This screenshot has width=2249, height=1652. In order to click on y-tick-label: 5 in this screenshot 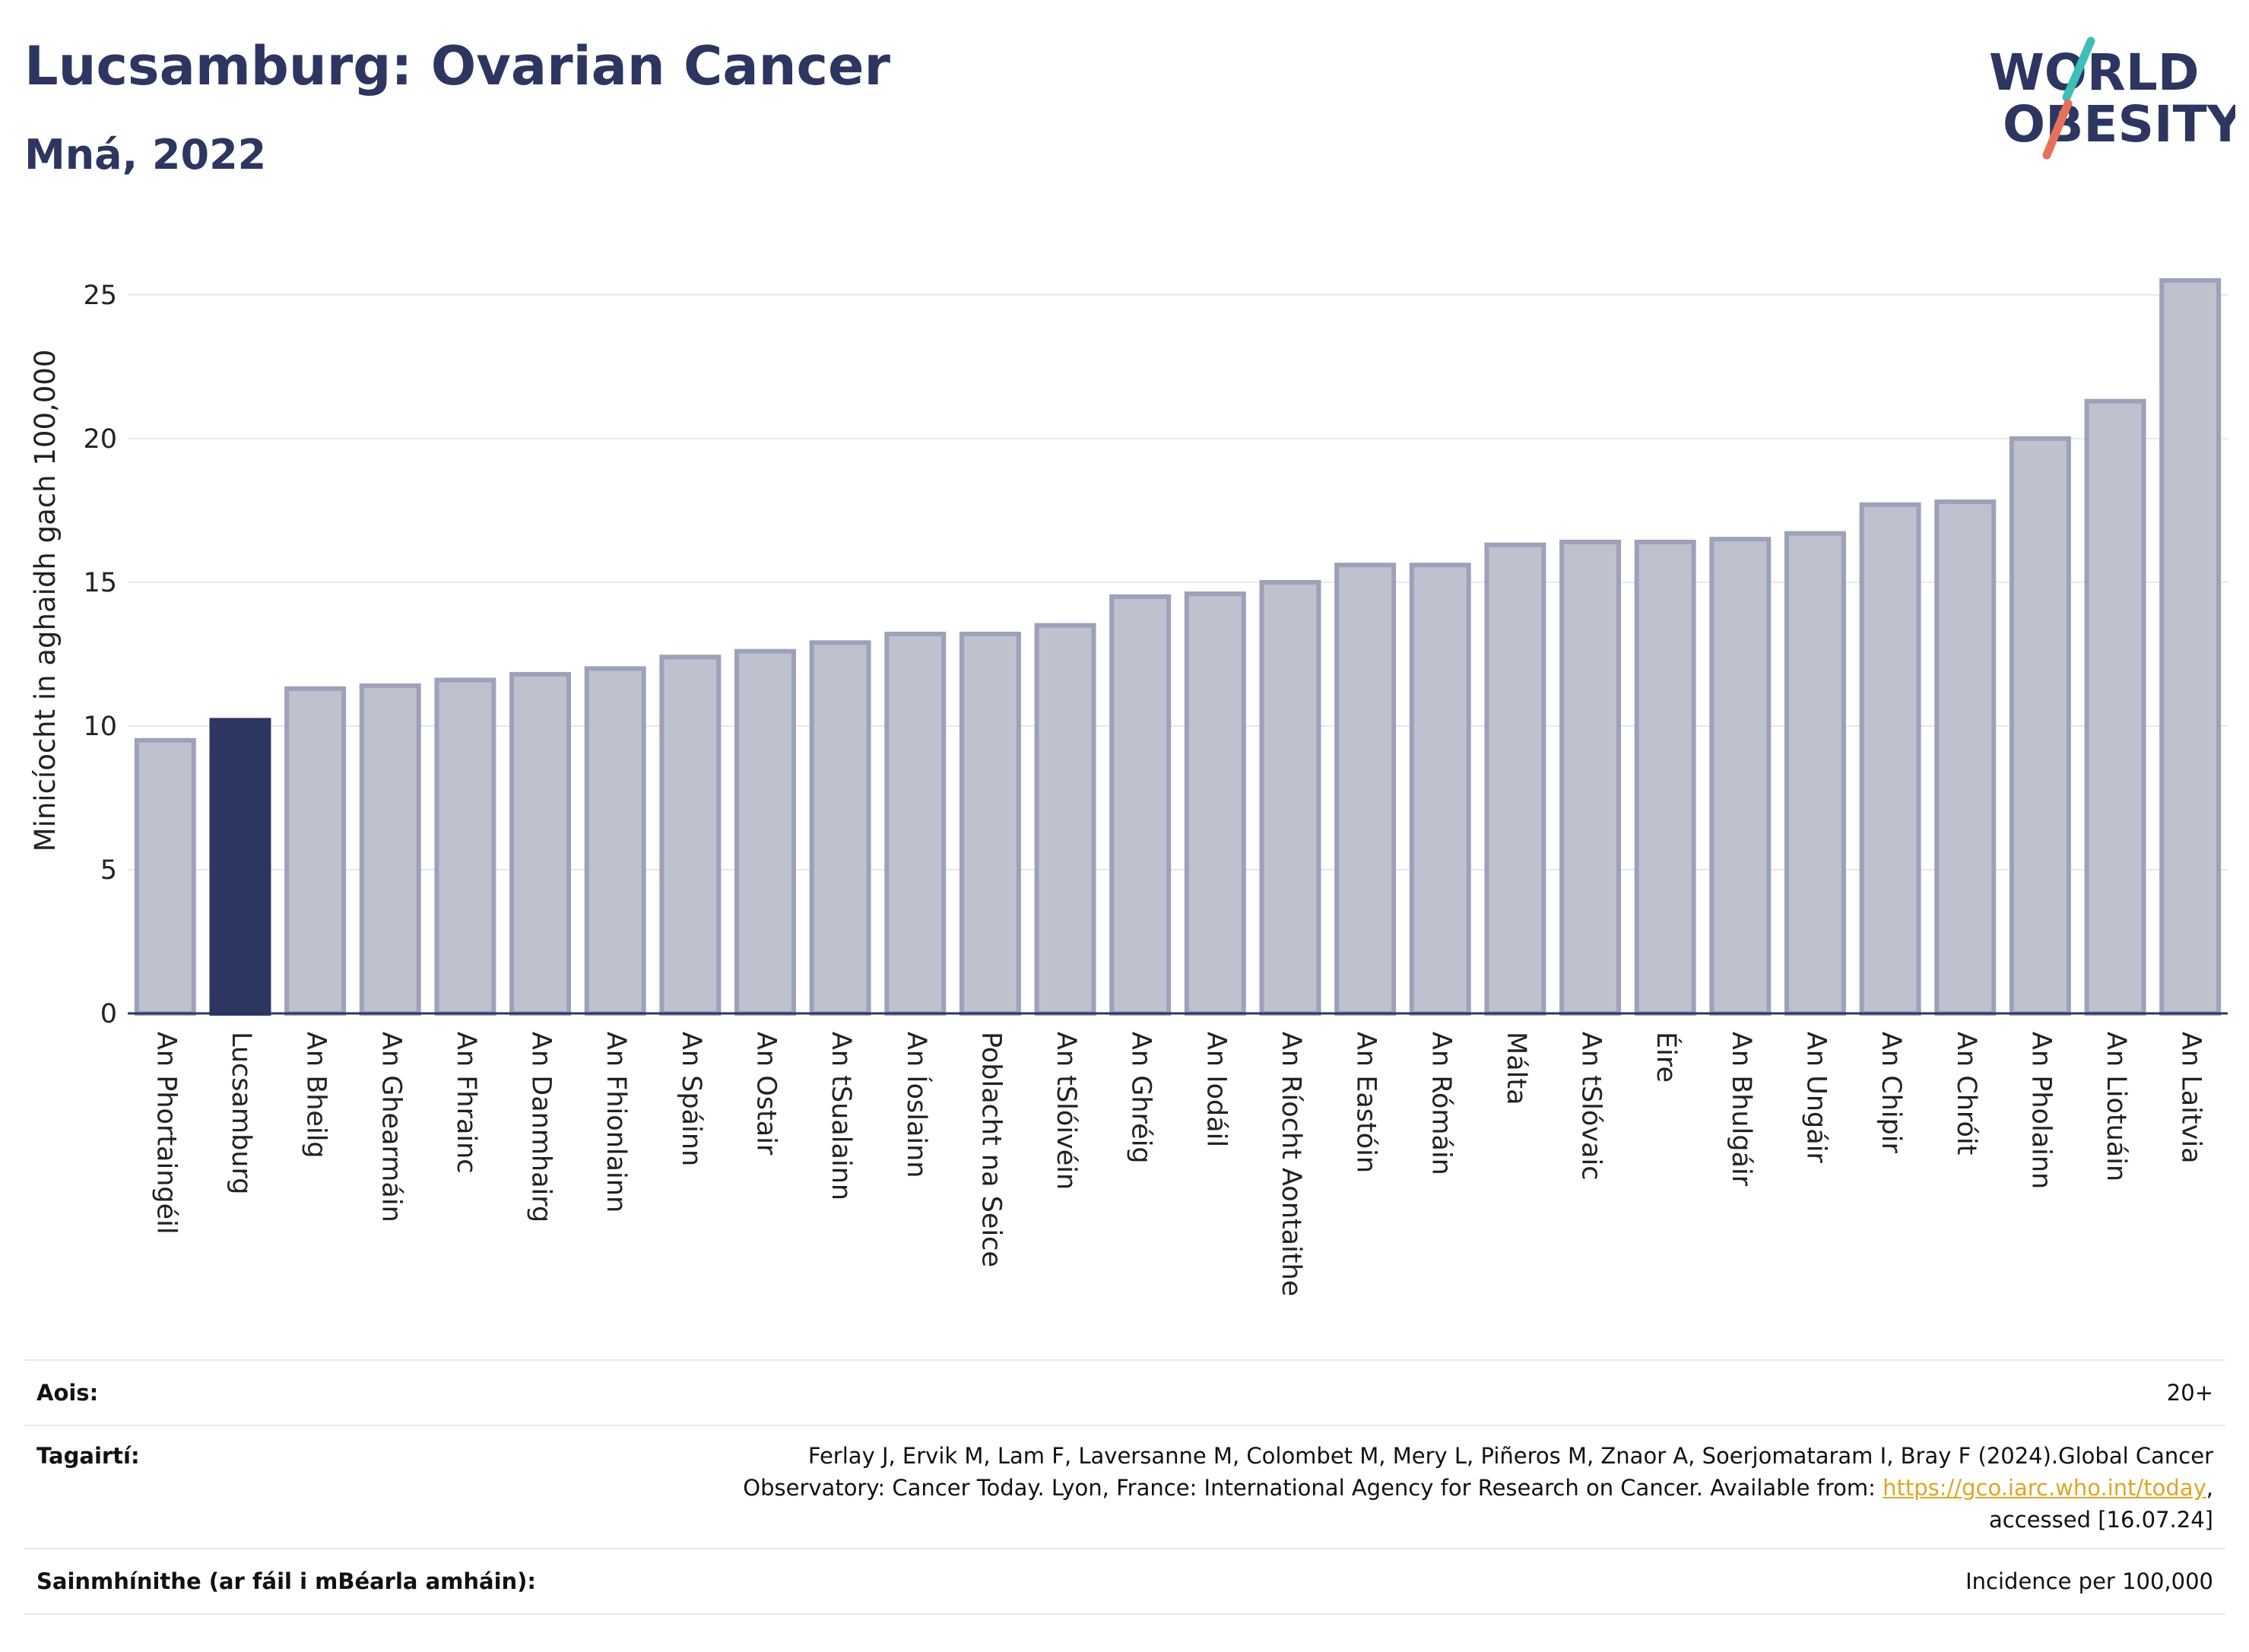, I will do `click(108, 870)`.